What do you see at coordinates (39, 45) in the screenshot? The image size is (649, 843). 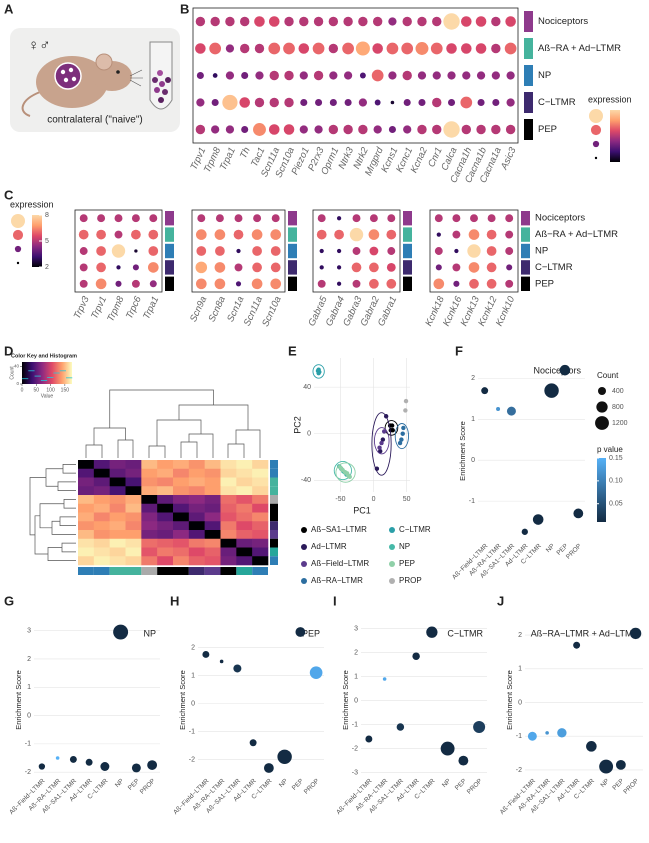 I see `sex-symbols: ♀♂` at bounding box center [39, 45].